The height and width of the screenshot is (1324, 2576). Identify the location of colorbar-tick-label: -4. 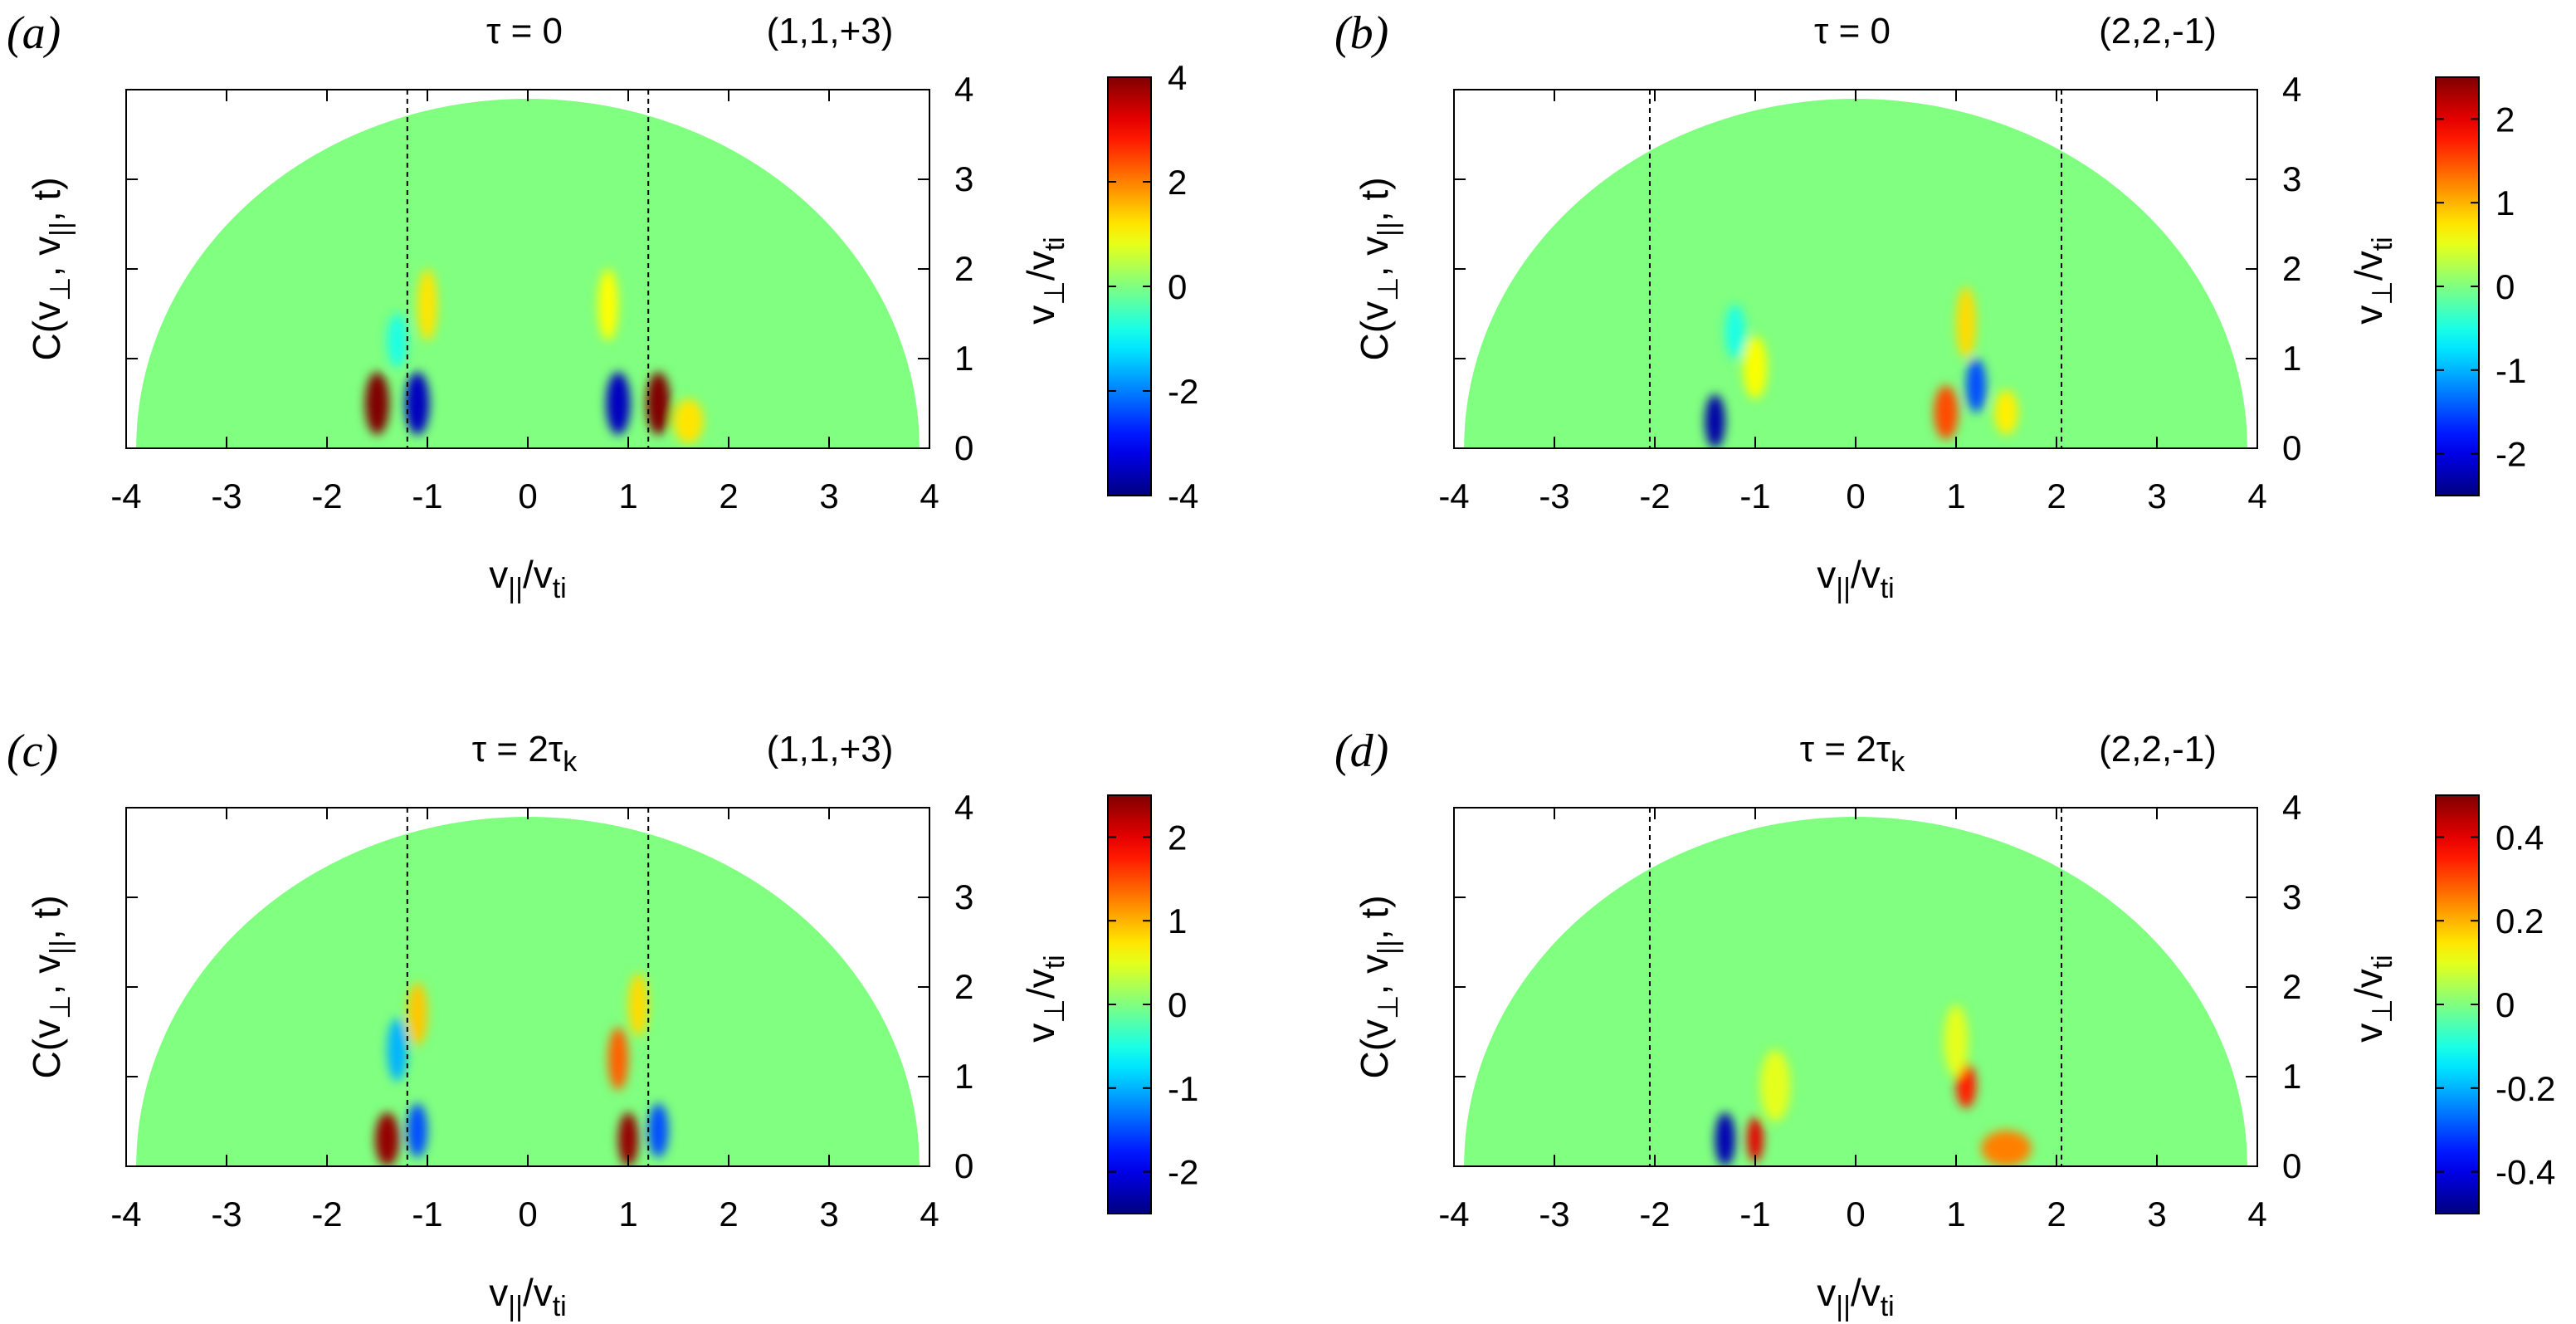
(1183, 495).